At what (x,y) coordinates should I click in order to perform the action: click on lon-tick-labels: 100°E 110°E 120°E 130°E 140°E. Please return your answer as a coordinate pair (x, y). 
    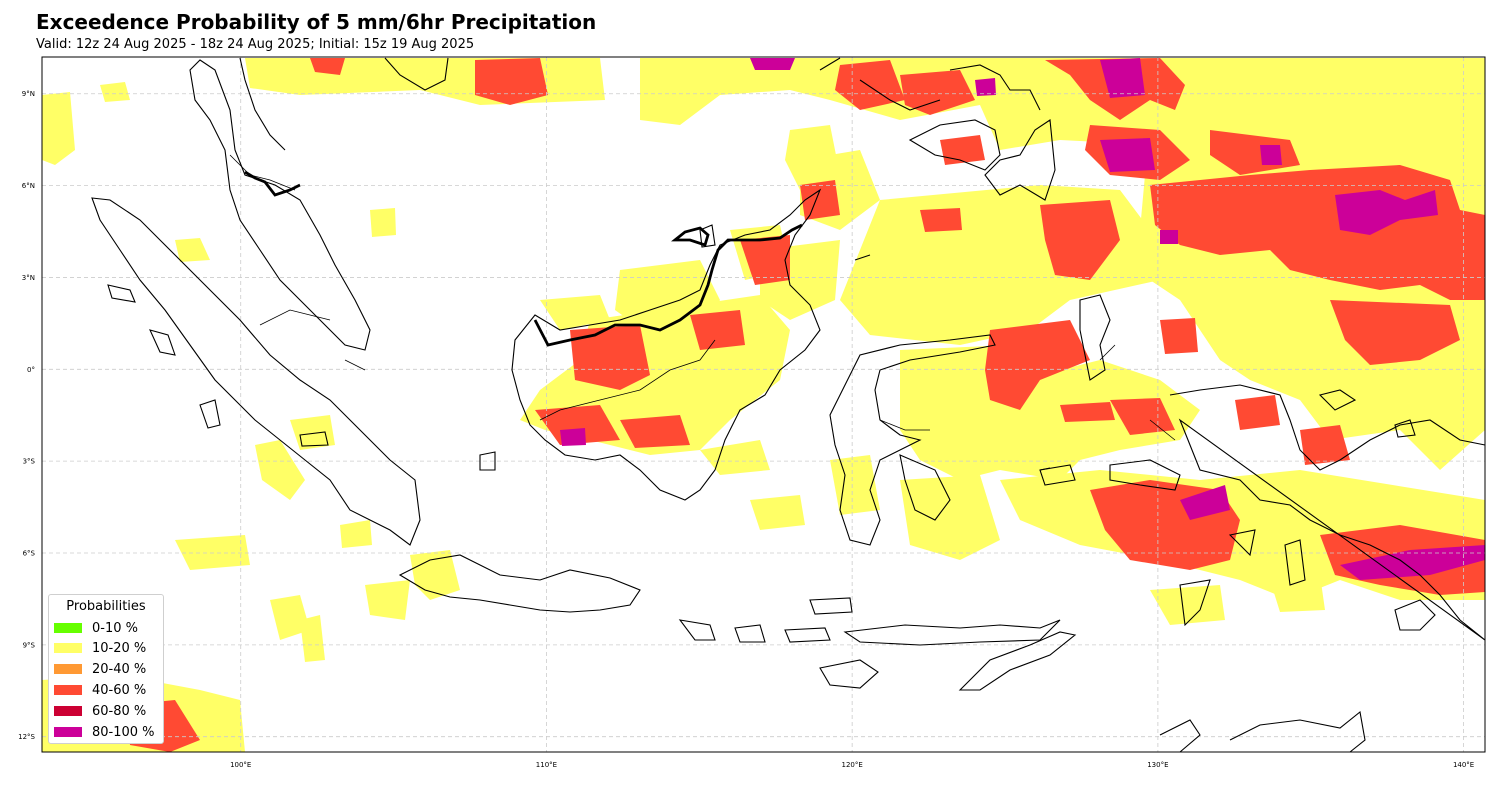
    Looking at the image, I should click on (852, 765).